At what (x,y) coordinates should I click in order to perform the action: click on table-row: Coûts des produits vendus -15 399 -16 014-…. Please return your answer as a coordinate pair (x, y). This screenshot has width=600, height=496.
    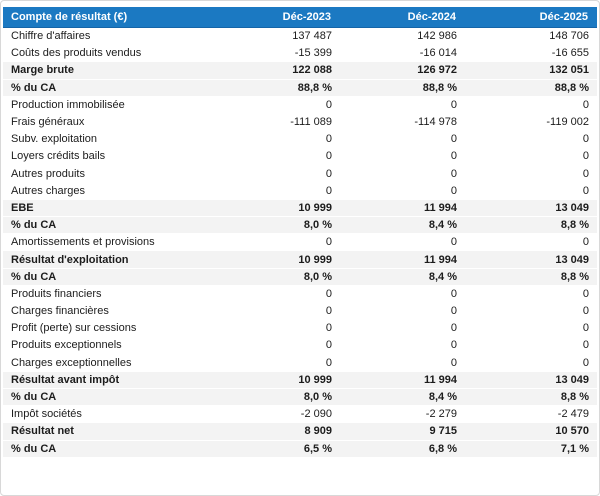
    Looking at the image, I should click on (300, 54).